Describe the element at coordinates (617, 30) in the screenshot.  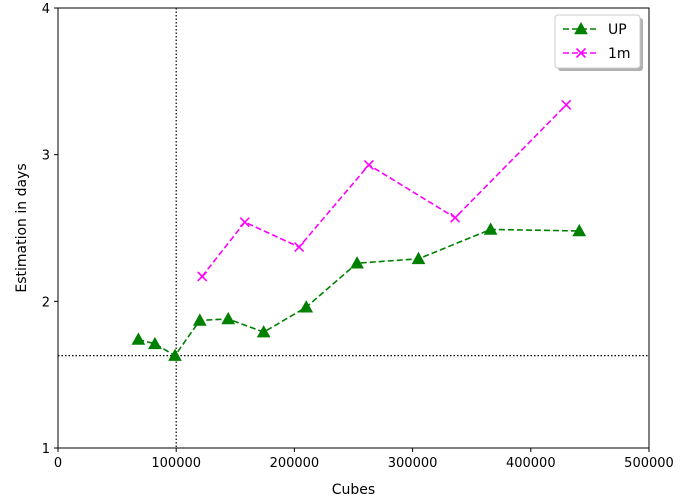
I see `legend-label-up: UP` at that location.